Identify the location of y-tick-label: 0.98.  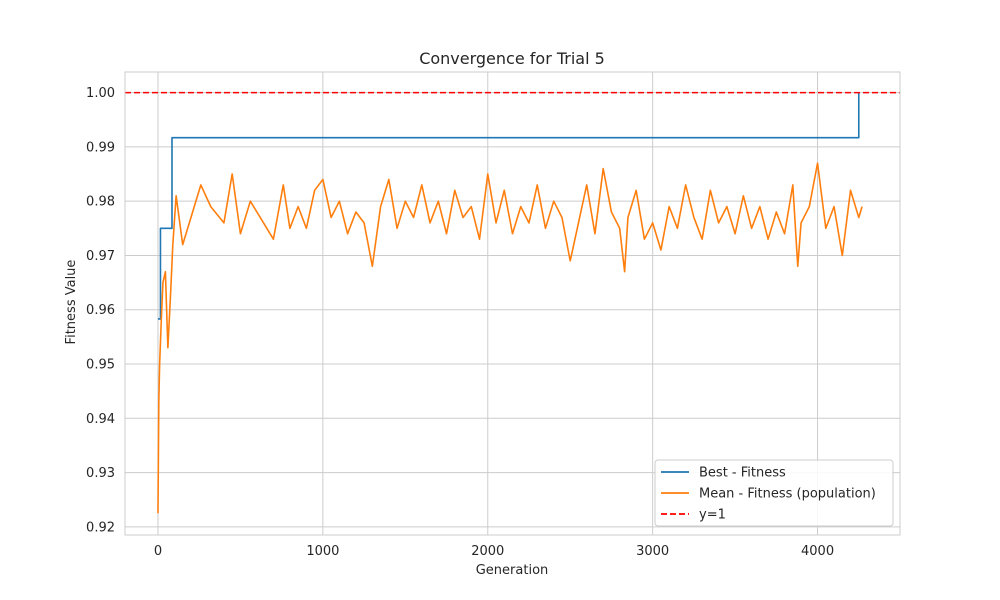
(100, 202).